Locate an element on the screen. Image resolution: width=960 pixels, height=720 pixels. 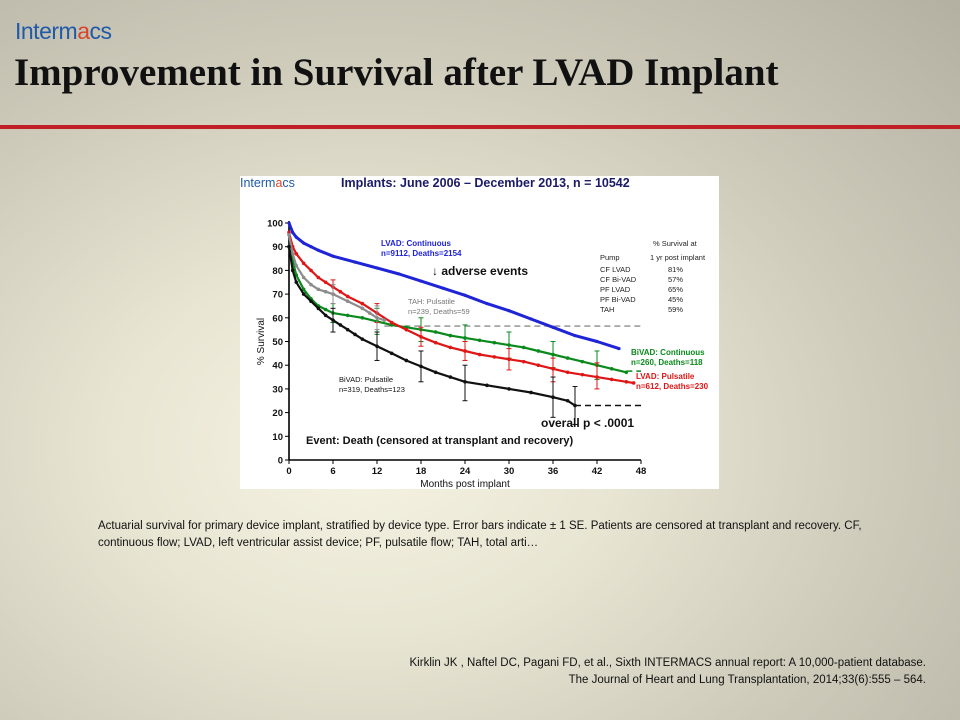
legend-row-pump: CF LVAD is located at coordinates (615, 269).